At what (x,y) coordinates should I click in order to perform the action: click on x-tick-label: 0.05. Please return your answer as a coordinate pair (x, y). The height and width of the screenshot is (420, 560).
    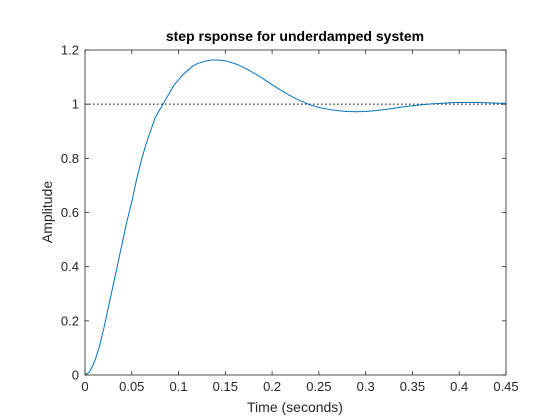
    Looking at the image, I should click on (131, 386).